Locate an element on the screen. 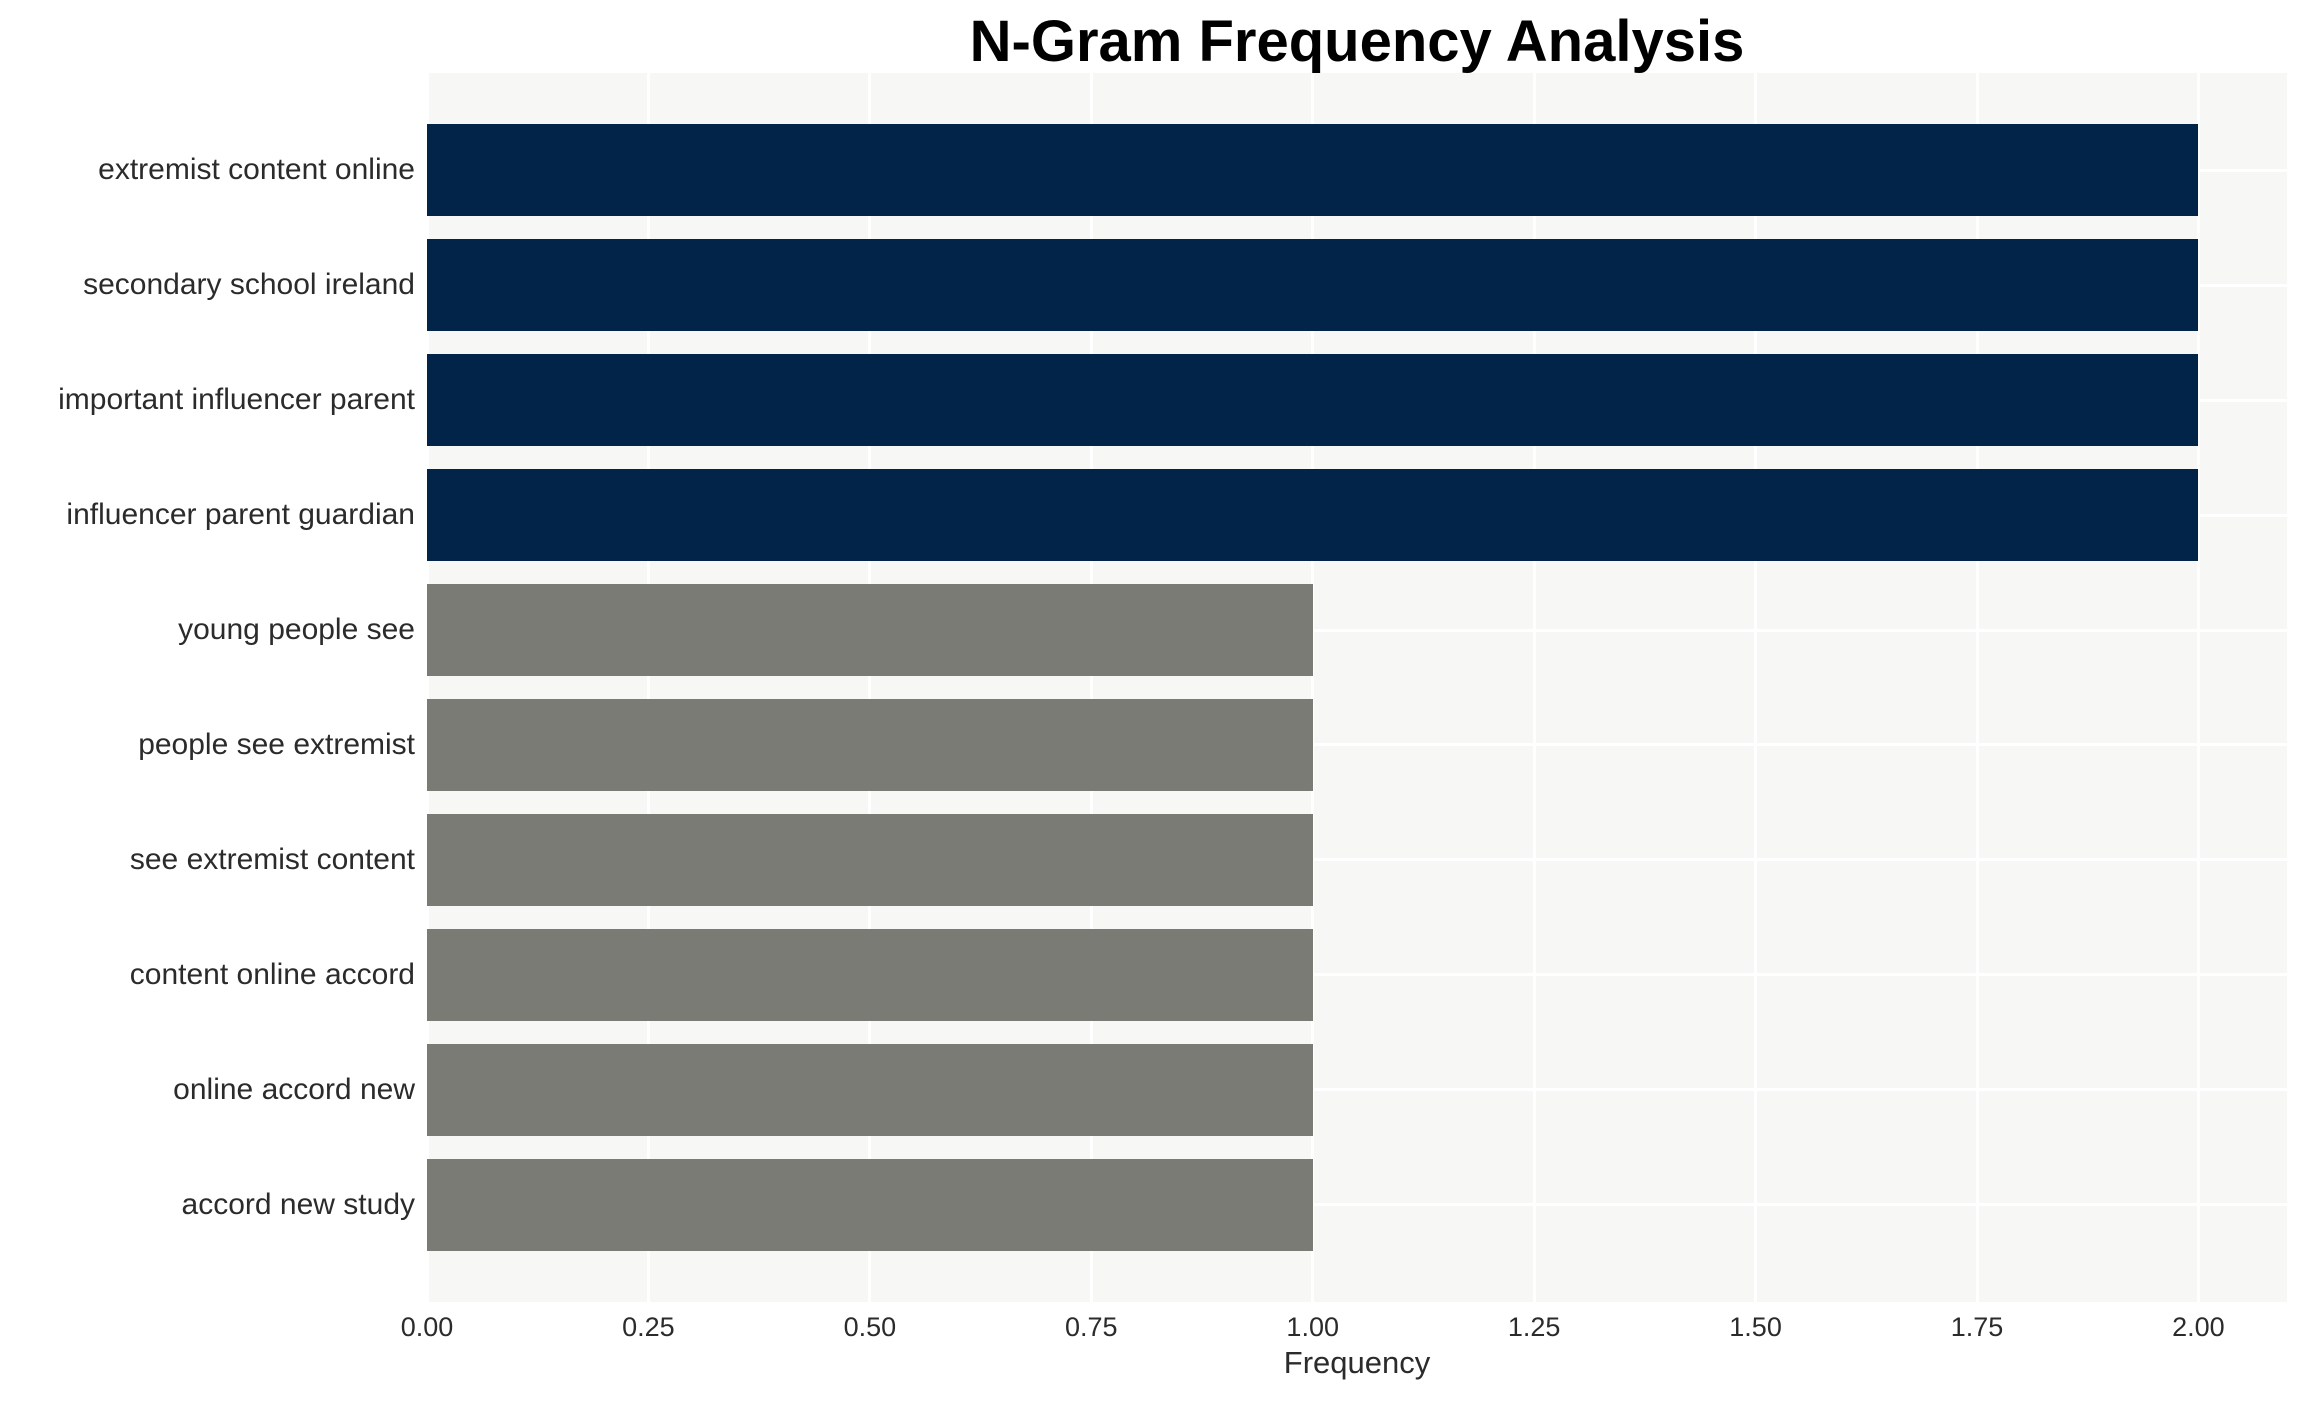 The image size is (2306, 1402). x-axis-label: Frequency is located at coordinates (1357, 1362).